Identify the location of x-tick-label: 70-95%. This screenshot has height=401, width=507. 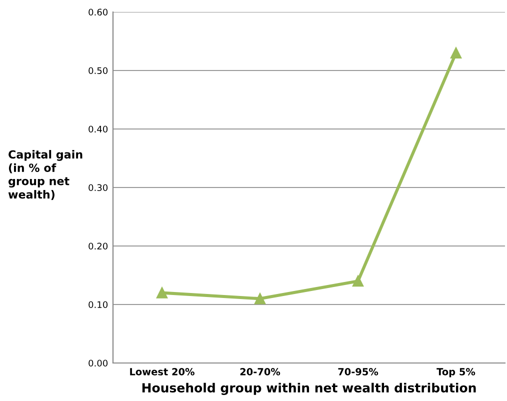
(358, 372).